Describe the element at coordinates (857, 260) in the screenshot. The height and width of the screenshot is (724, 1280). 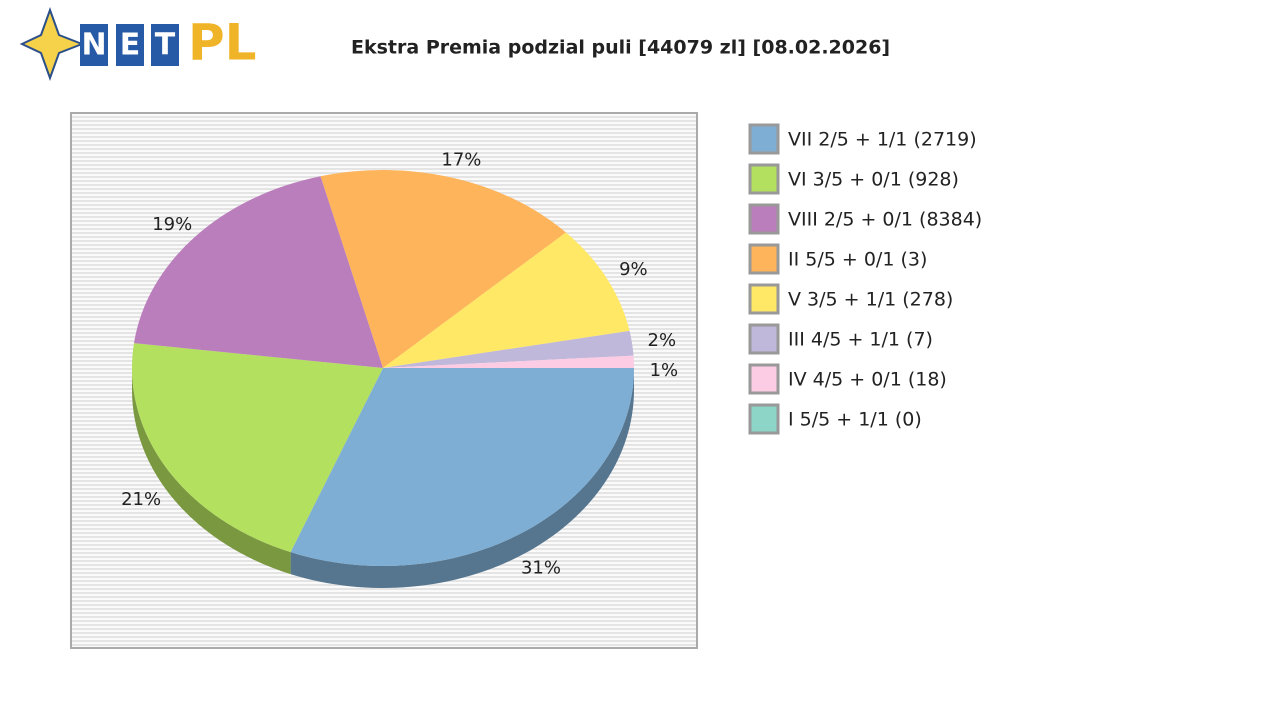
I see `legend-label: II 5/5 + 0/1 (3)` at that location.